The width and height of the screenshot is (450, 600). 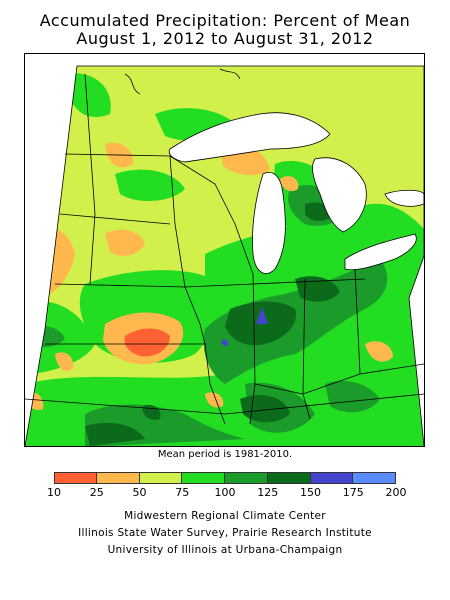 I want to click on zone-central-dark, so click(x=295, y=321).